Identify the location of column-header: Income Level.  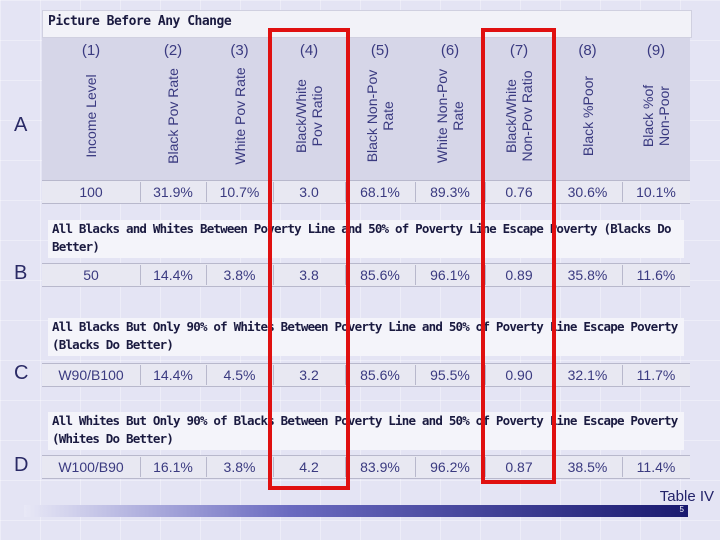
(91, 116).